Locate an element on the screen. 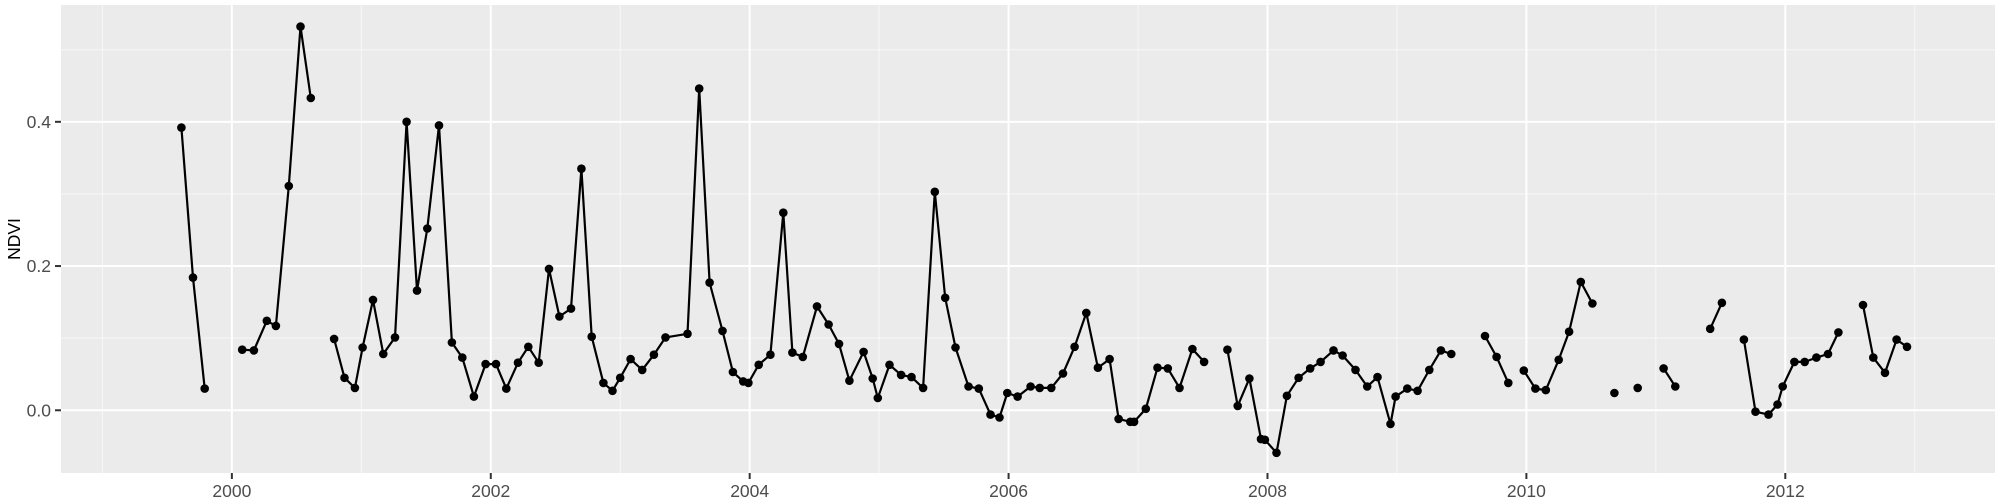 The image size is (2000, 500). x-tick-label: 2012 is located at coordinates (1785, 490).